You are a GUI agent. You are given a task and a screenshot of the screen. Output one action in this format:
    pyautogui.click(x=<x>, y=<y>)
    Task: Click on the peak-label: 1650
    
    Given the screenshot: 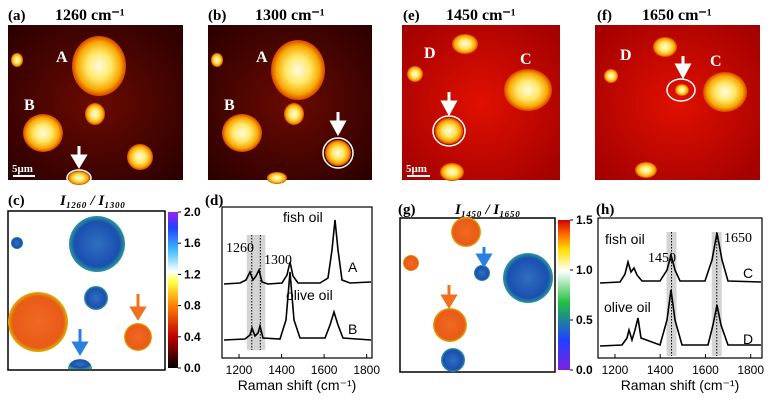 What is the action you would take?
    pyautogui.click(x=738, y=238)
    